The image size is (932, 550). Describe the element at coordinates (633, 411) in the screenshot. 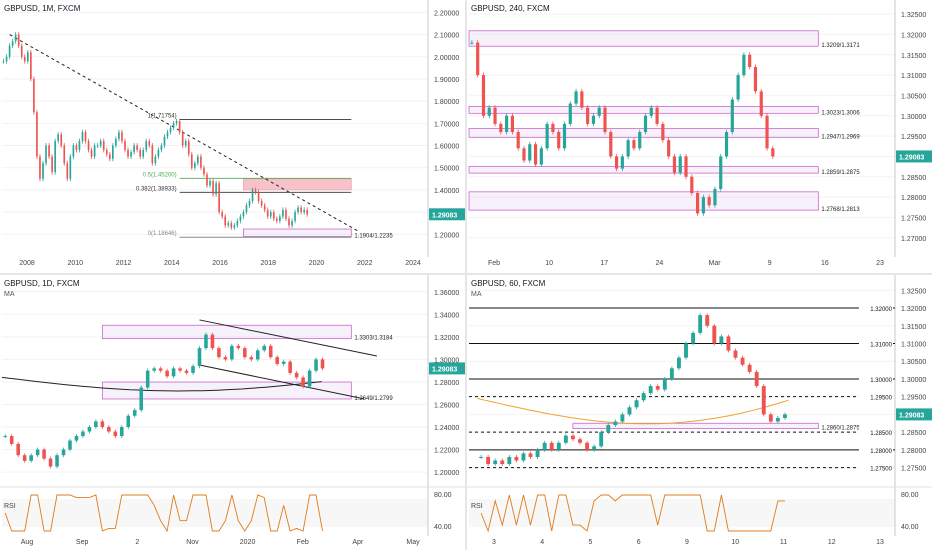

I see `ma-line` at that location.